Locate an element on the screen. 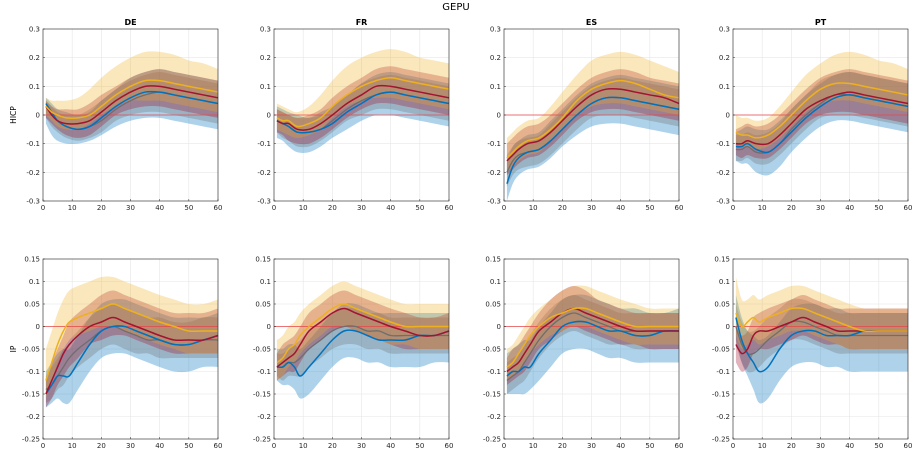  panel-title: FR is located at coordinates (362, 22).